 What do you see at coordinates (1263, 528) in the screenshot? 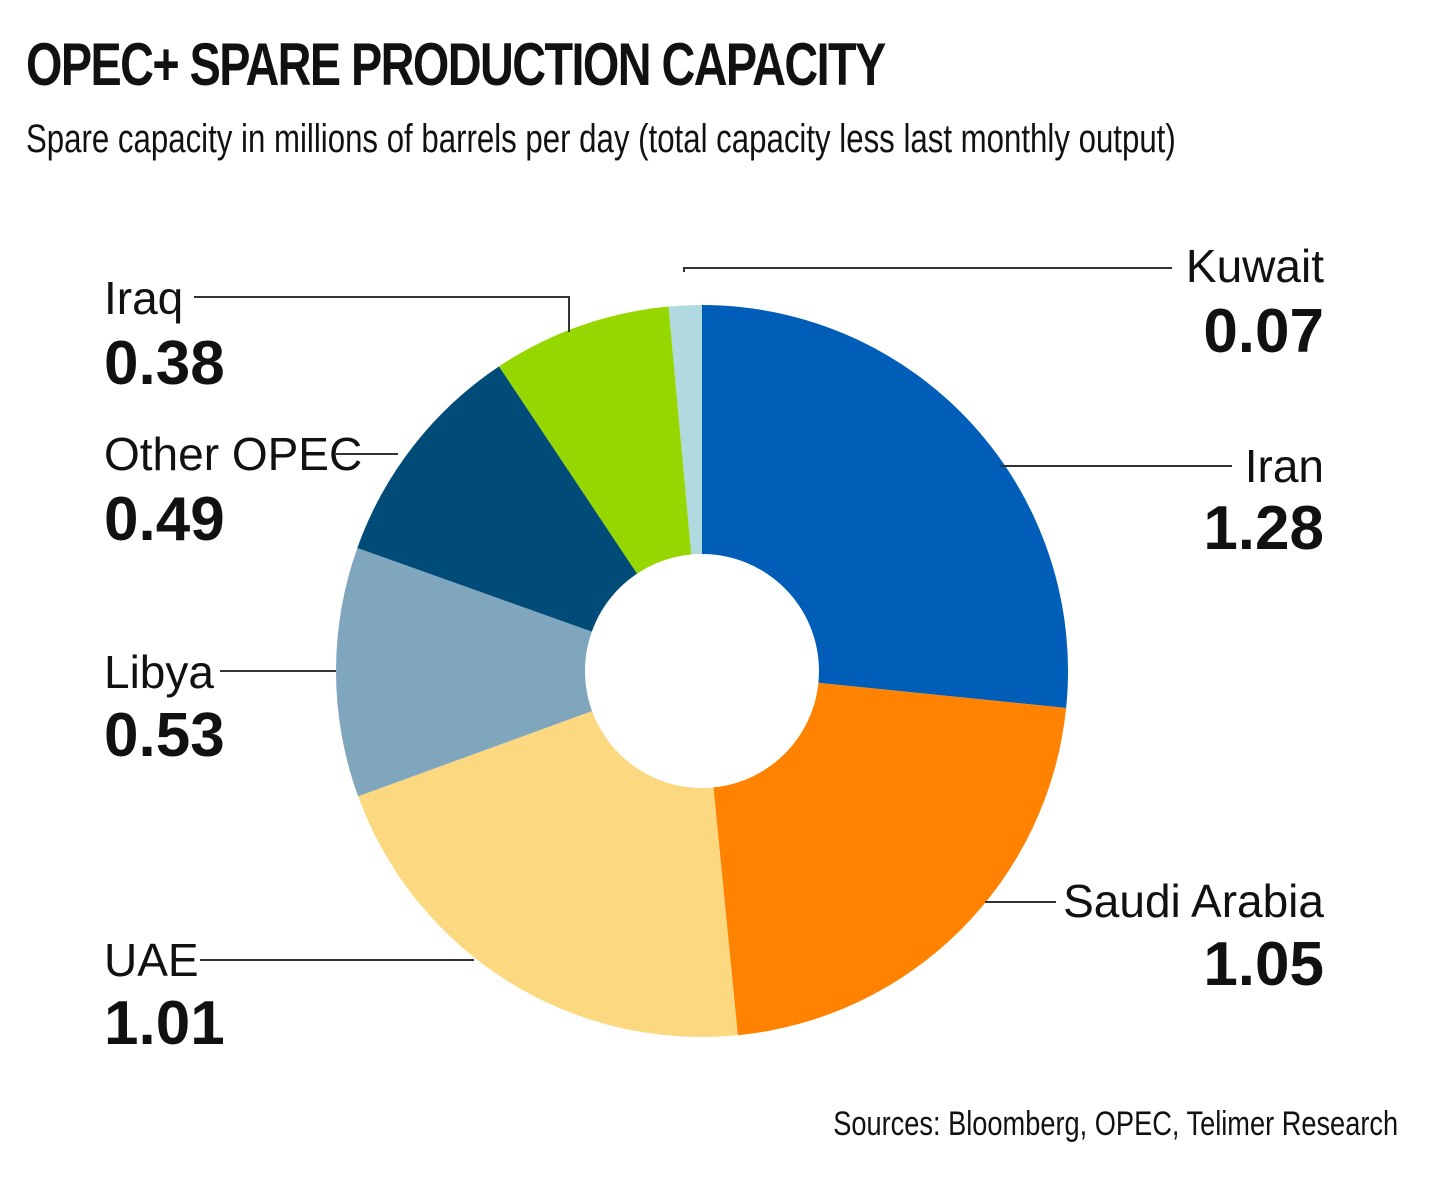
I see `slice-value-iran: 1.28` at bounding box center [1263, 528].